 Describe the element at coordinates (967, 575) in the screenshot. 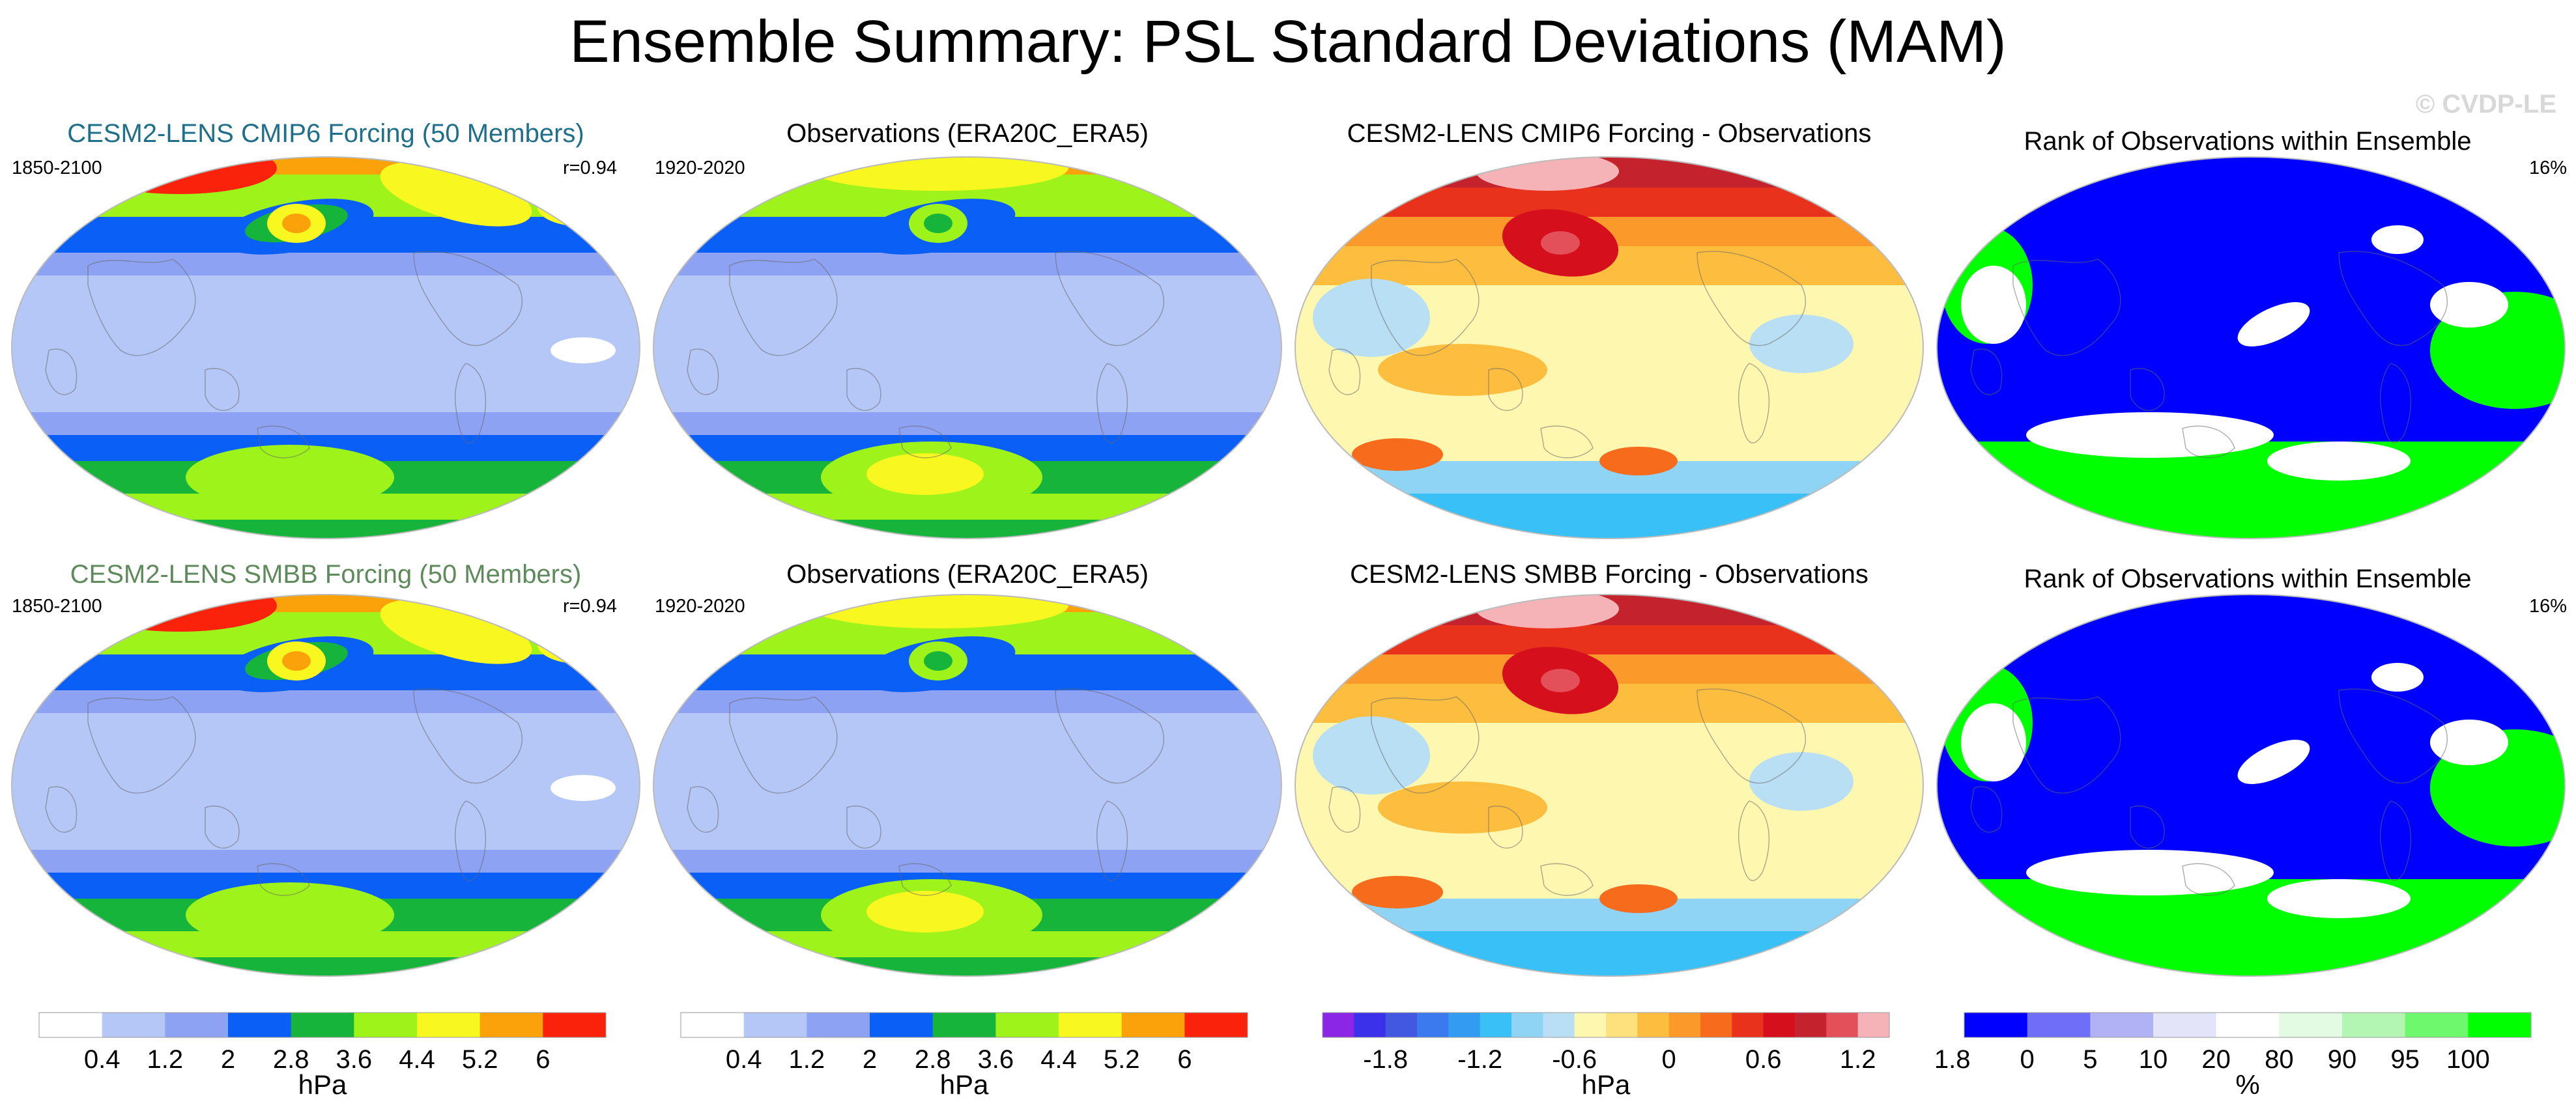

I see `panel-title-obs-2: Observations (ERA20C_ERA5)` at that location.